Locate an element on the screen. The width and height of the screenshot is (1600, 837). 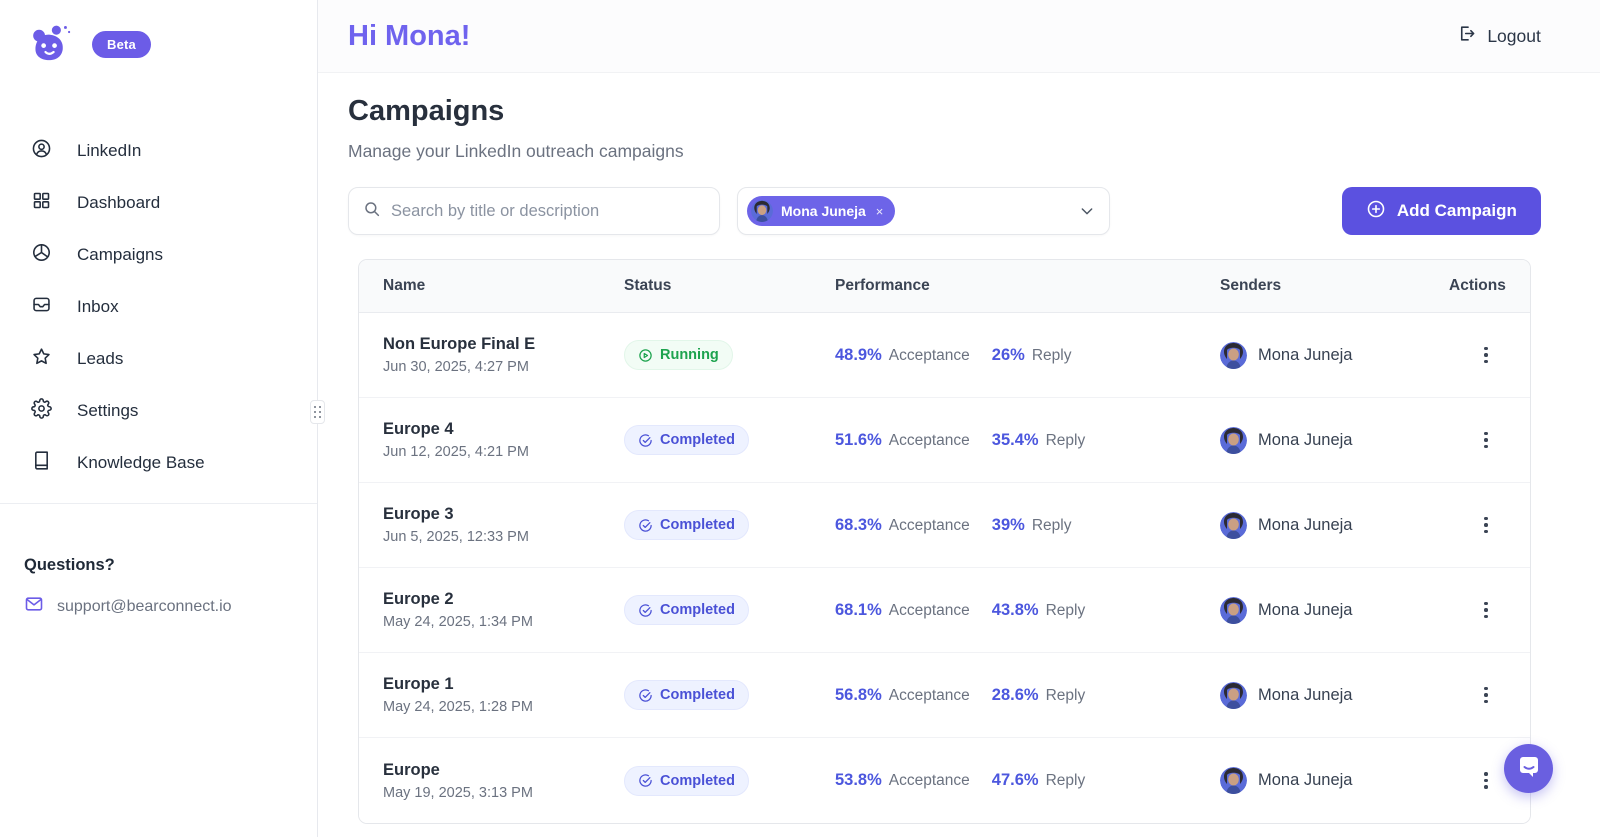
actions-cell is located at coordinates (1477, 610).